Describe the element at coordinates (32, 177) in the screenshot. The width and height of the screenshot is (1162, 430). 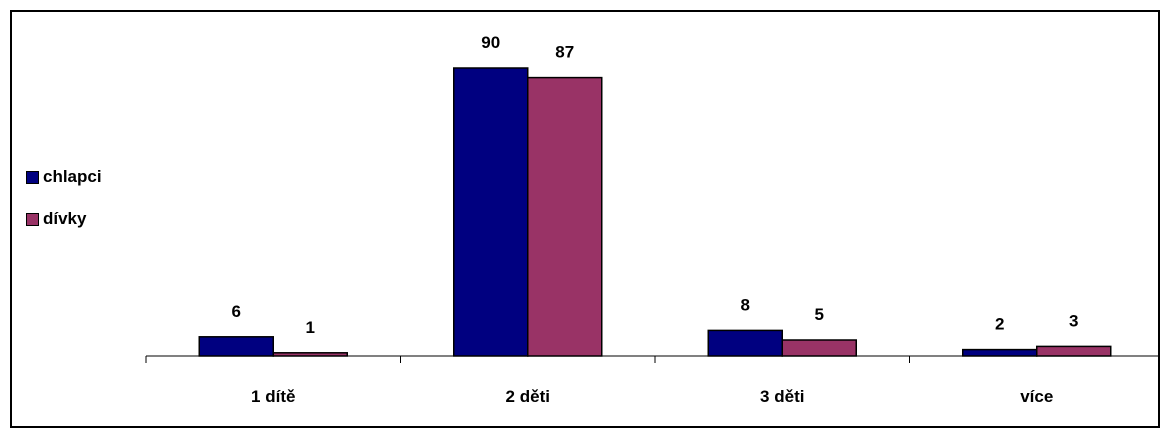
I see `legend-swatch-chlapci` at that location.